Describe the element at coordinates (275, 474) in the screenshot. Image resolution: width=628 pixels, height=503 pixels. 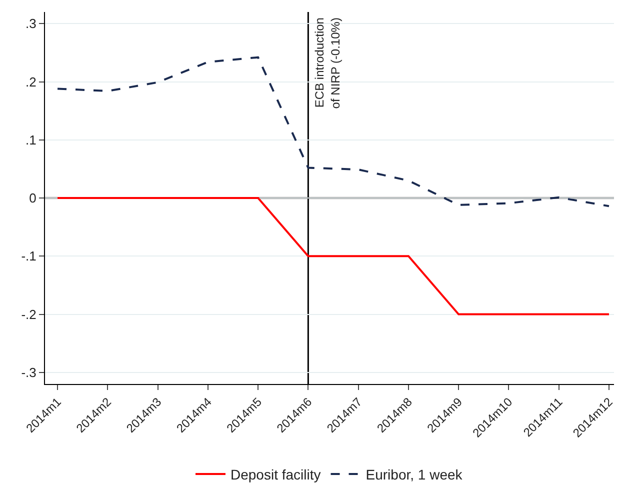
I see `legend-label: Deposit facility` at that location.